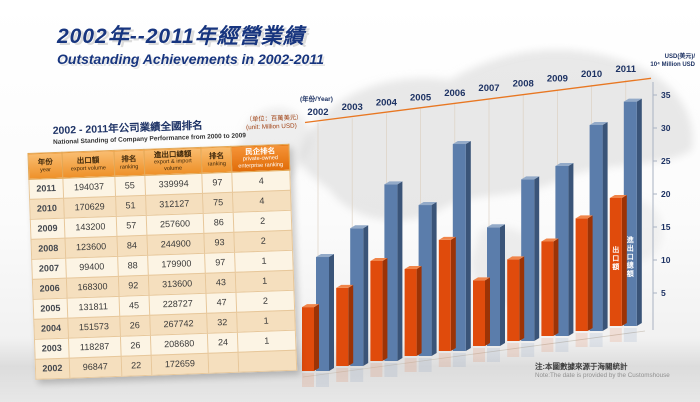  Describe the element at coordinates (130, 186) in the screenshot. I see `value-cell: 55` at that location.